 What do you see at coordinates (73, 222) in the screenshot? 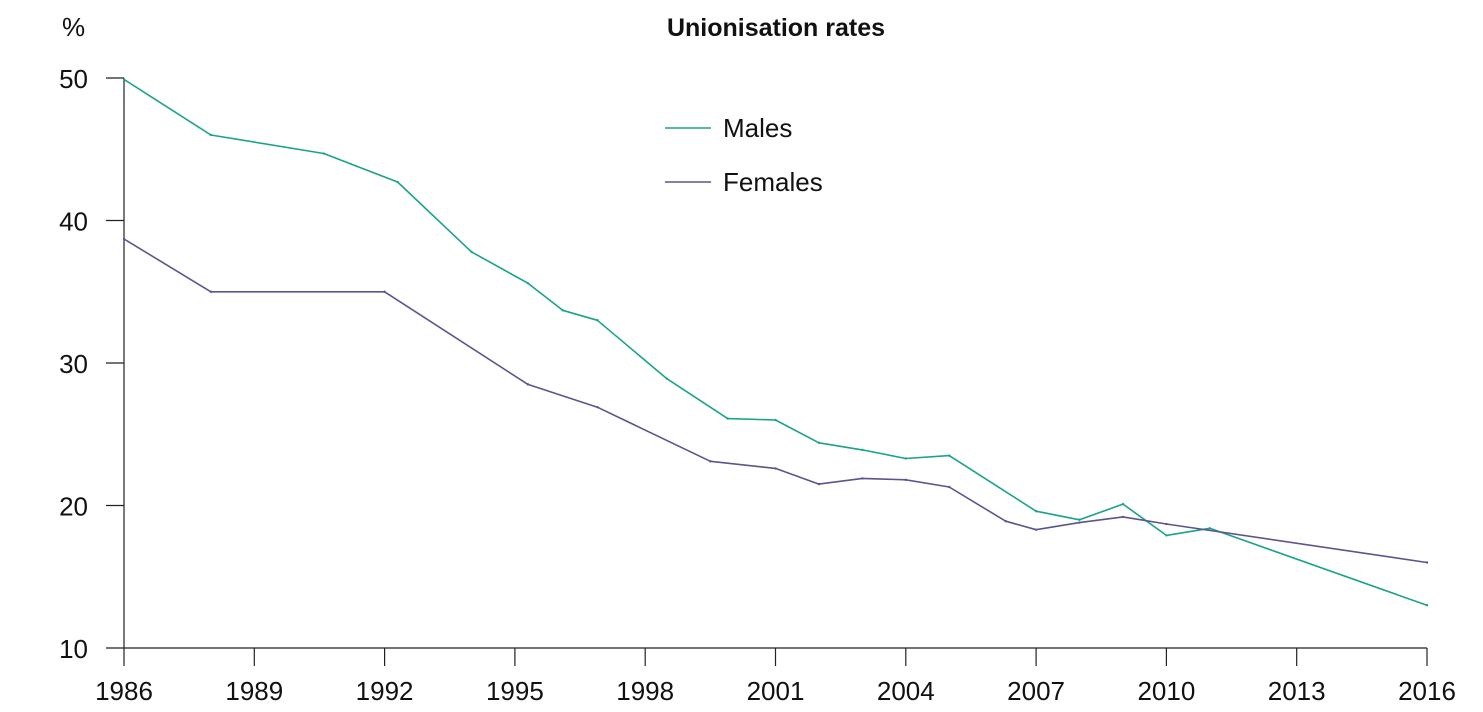
I see `y-tick-label: 40` at bounding box center [73, 222].